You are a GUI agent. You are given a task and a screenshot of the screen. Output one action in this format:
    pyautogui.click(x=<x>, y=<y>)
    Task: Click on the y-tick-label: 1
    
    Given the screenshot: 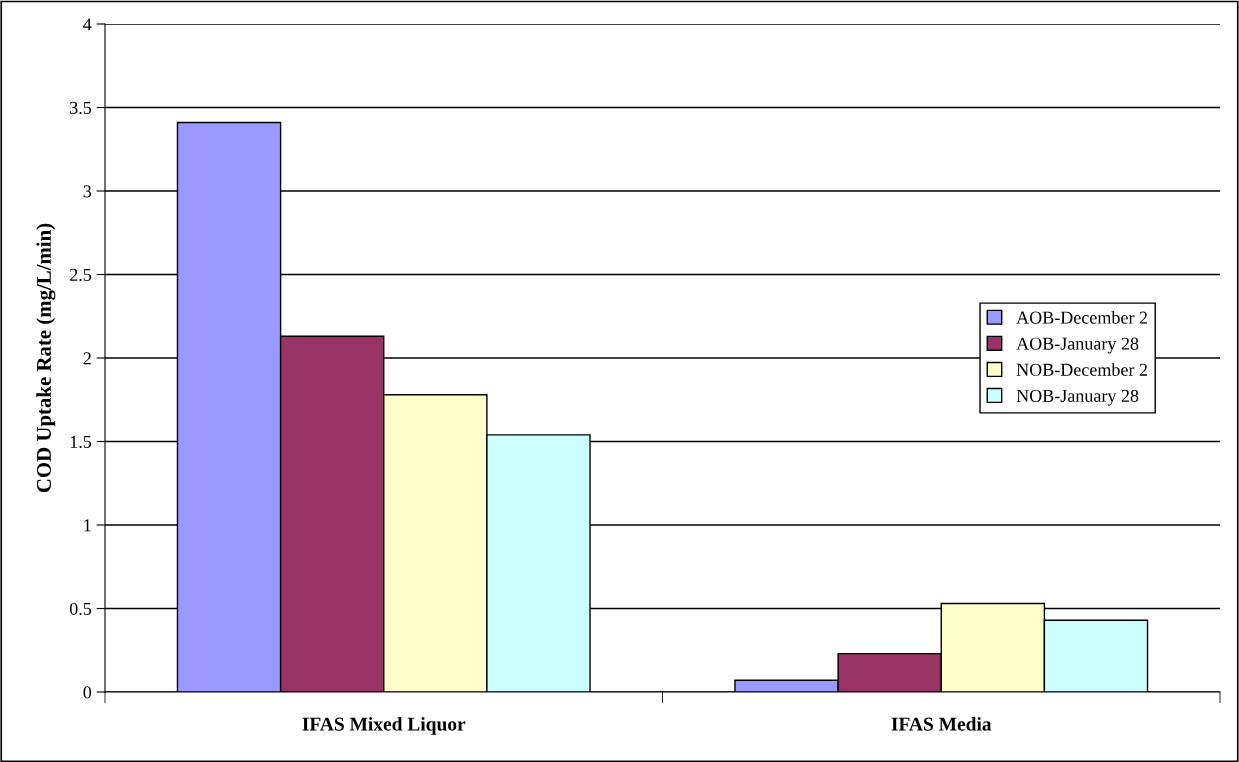 What is the action you would take?
    pyautogui.click(x=87, y=525)
    